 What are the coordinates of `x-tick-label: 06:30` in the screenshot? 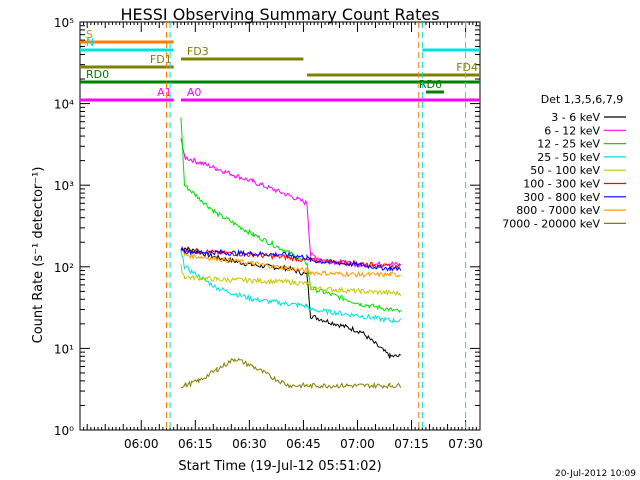 It's located at (249, 444).